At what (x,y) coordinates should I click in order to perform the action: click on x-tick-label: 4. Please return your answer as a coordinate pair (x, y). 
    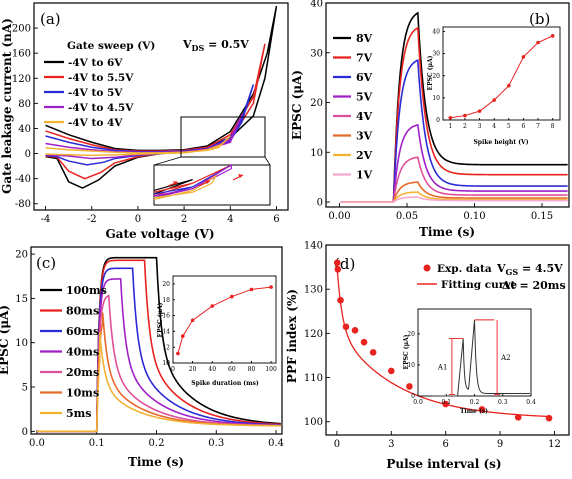
    Looking at the image, I should click on (494, 126).